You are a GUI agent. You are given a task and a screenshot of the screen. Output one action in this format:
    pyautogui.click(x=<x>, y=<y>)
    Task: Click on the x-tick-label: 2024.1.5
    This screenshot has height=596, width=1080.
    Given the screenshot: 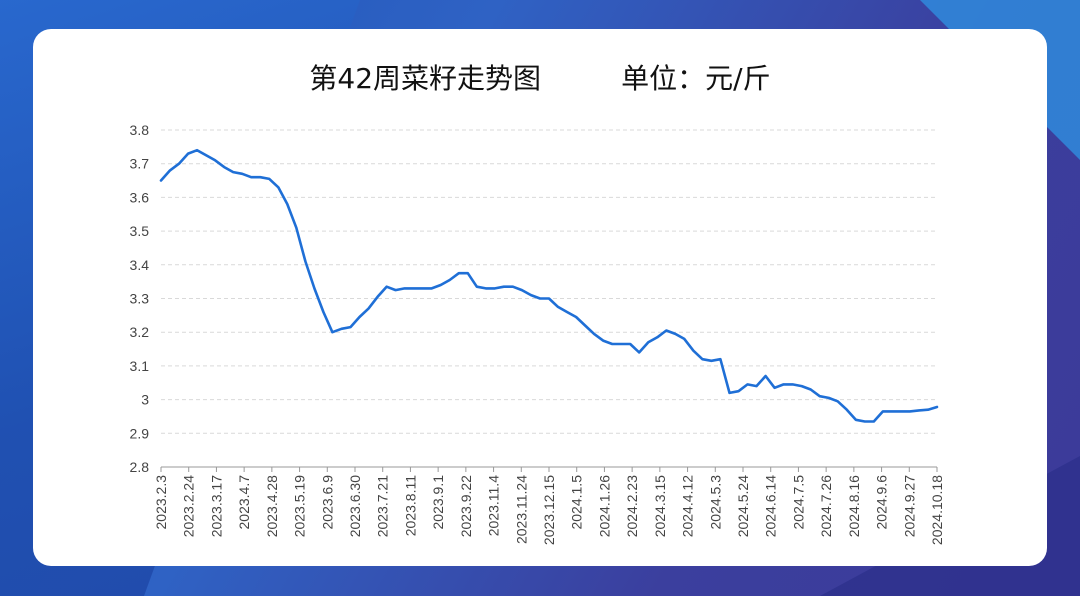 What is the action you would take?
    pyautogui.click(x=577, y=502)
    